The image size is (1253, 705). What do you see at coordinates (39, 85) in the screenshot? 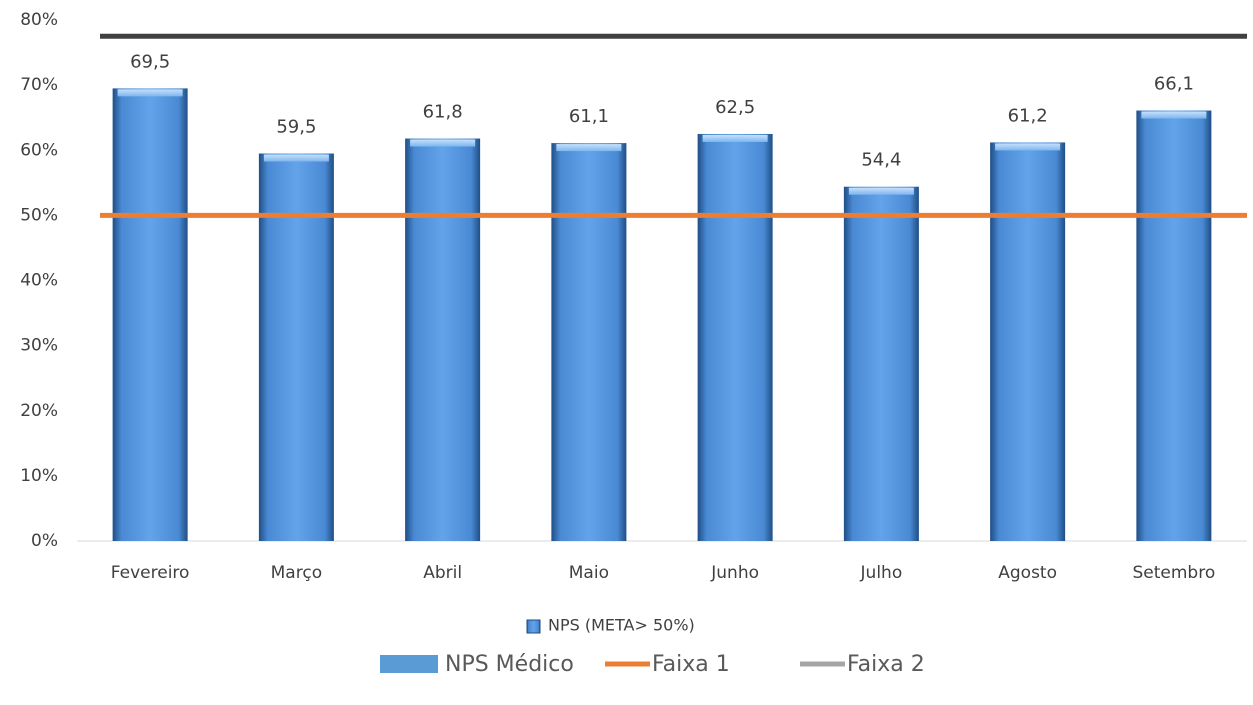
I see `y-tick-label: 70%` at bounding box center [39, 85].